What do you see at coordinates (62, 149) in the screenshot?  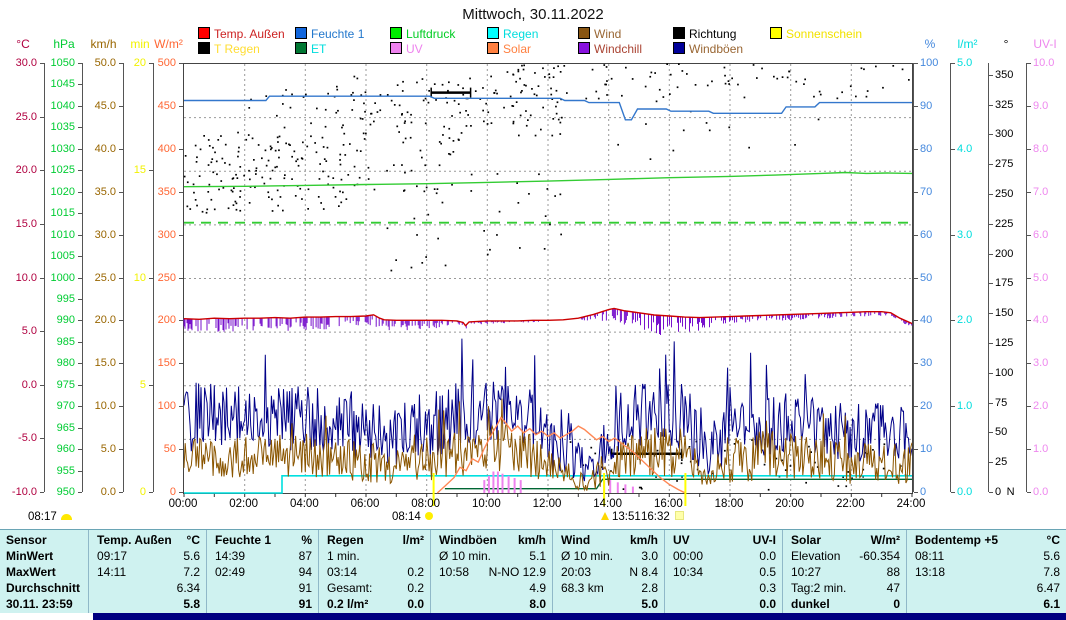 I see `axis-tick-label: 1030` at bounding box center [62, 149].